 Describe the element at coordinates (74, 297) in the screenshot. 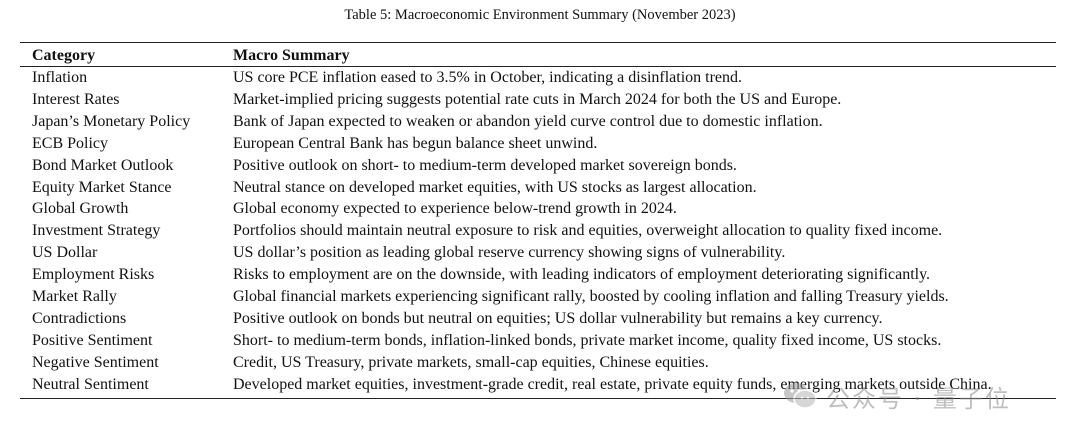

I see `row-category: Market Rally` at that location.